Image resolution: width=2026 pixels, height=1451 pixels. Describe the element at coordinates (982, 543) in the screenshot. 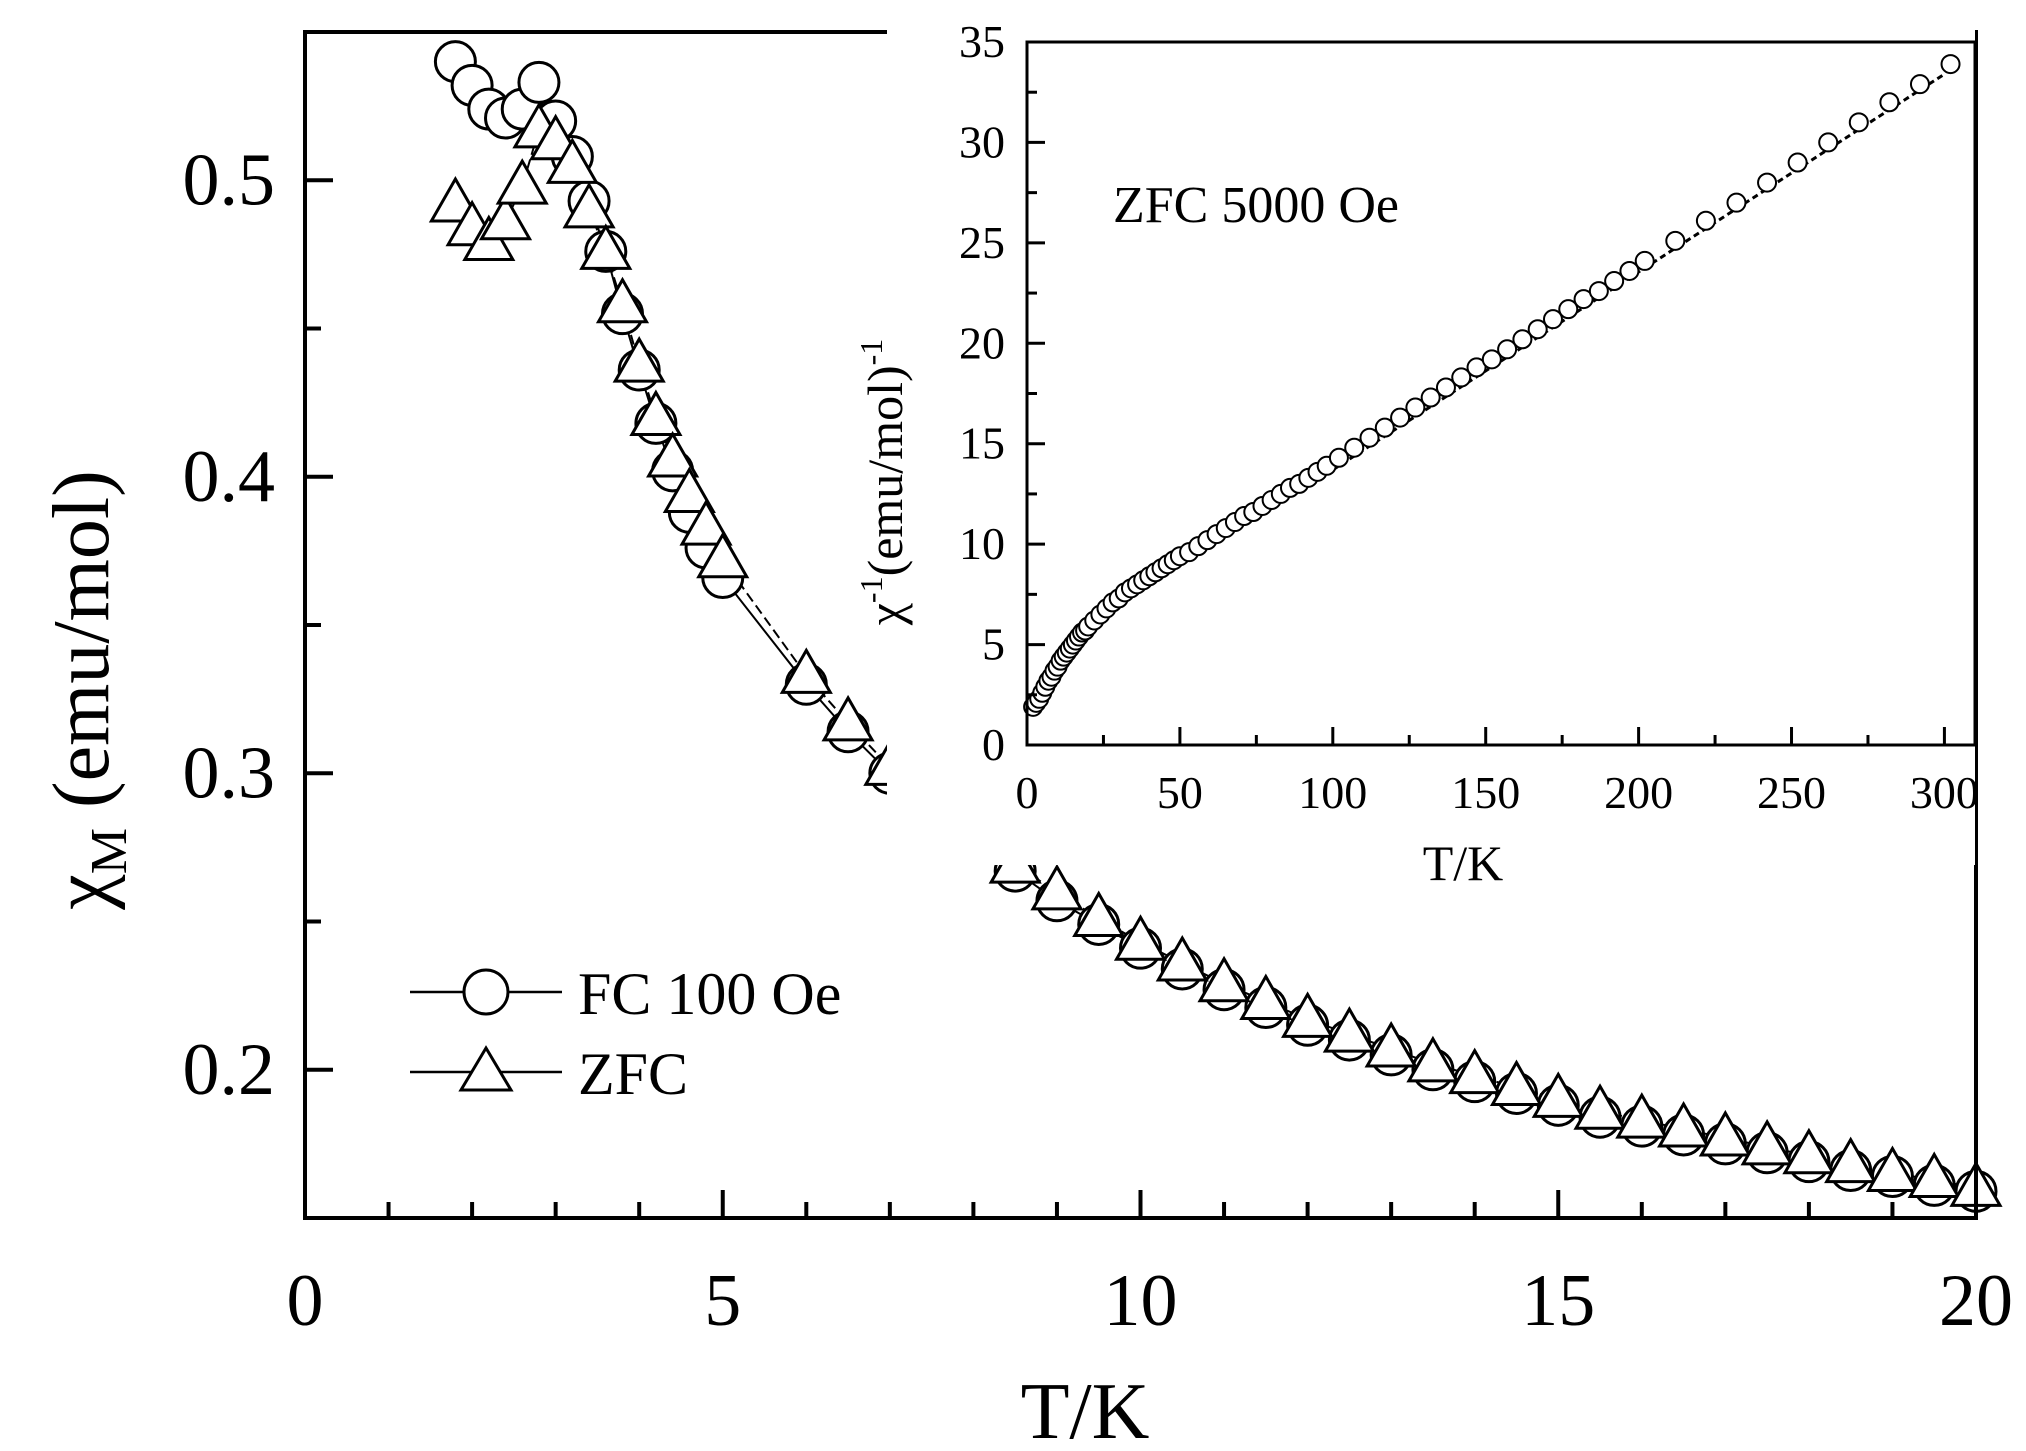

I see `inset-y-tick-label: 10` at that location.